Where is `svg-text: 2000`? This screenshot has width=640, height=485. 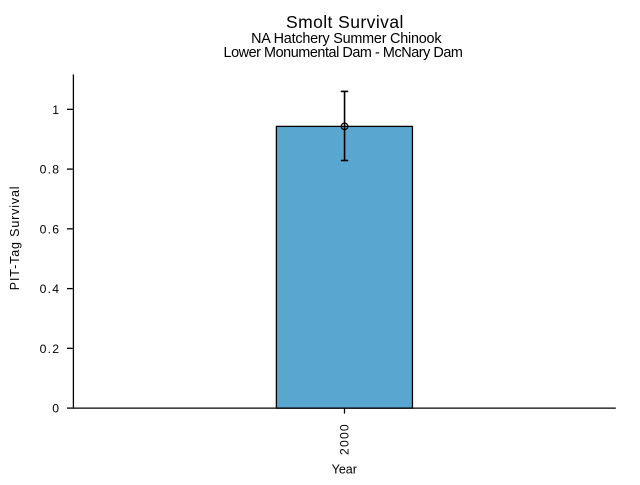 svg-text: 2000 is located at coordinates (345, 439).